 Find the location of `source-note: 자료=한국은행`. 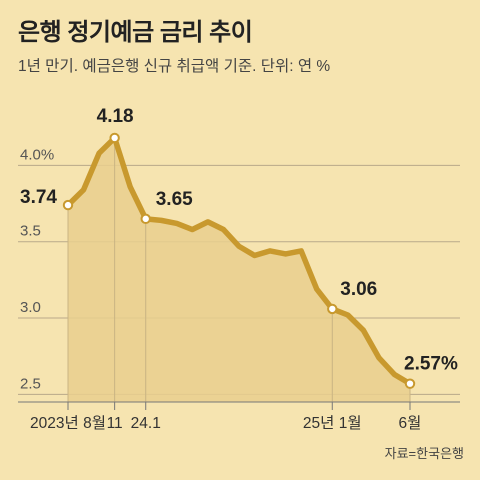

source-note: 자료=한국은행 is located at coordinates (424, 453).